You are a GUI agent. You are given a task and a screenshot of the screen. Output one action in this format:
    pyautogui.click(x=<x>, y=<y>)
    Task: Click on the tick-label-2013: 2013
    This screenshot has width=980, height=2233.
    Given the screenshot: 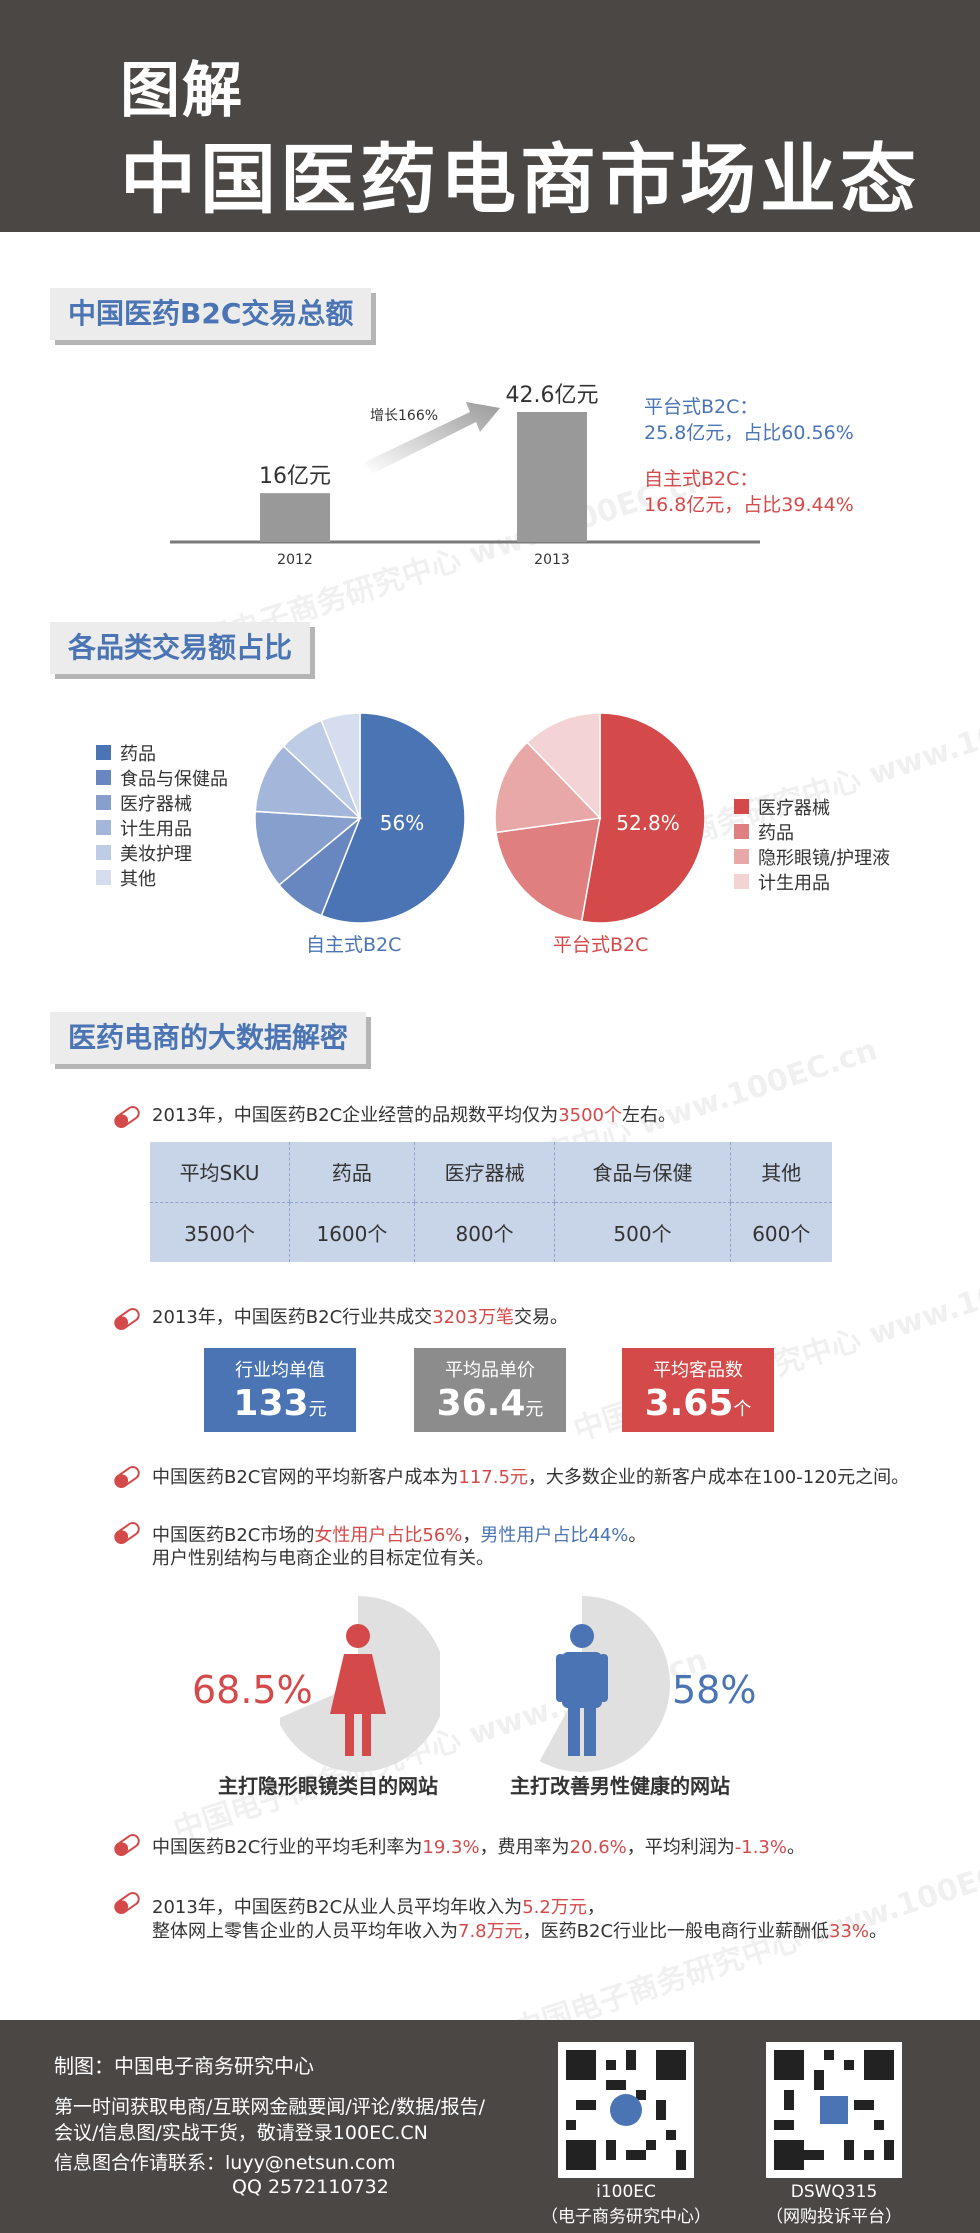 What is the action you would take?
    pyautogui.click(x=552, y=560)
    